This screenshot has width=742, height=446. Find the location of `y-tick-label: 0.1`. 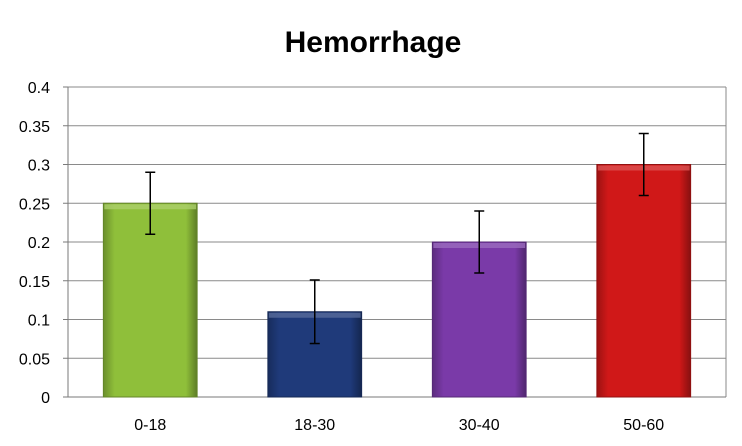

y-tick-label: 0.1 is located at coordinates (39, 321).